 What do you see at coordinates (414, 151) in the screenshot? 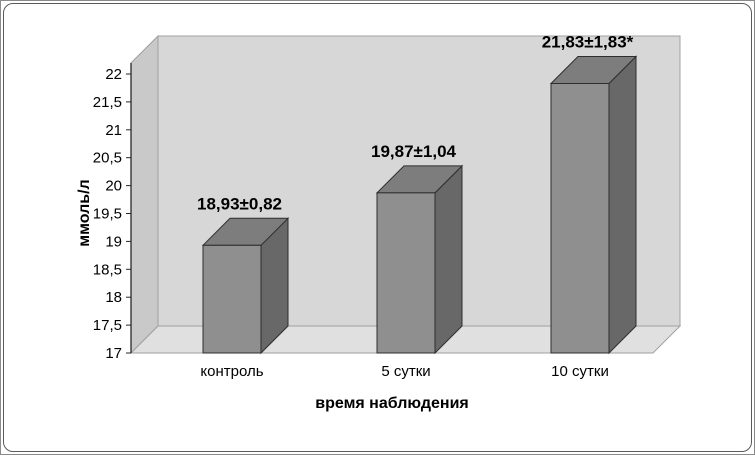
I see `bar-data-label: 19,87±1,04` at bounding box center [414, 151].